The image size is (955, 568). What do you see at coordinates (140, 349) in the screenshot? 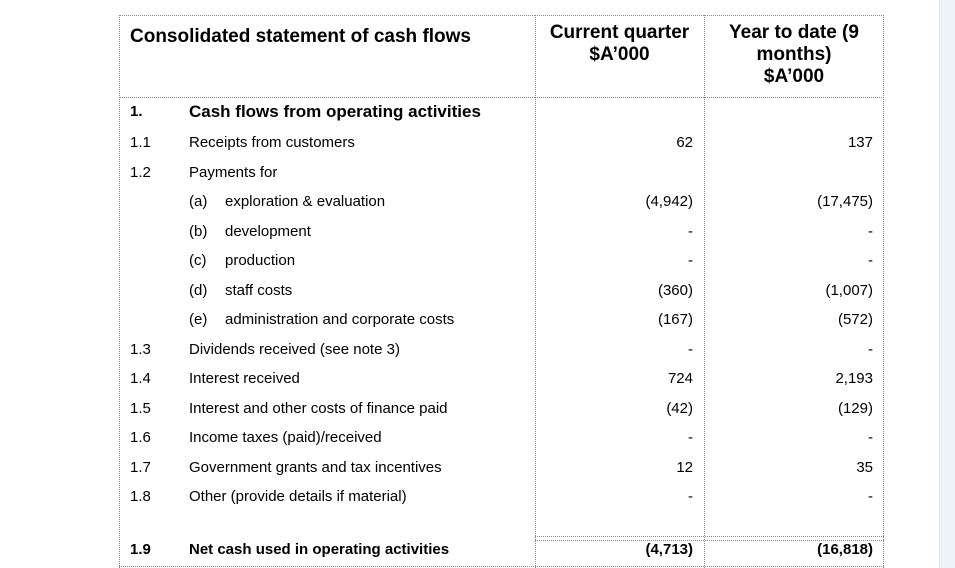
I see `row-number: 1.3` at bounding box center [140, 349].